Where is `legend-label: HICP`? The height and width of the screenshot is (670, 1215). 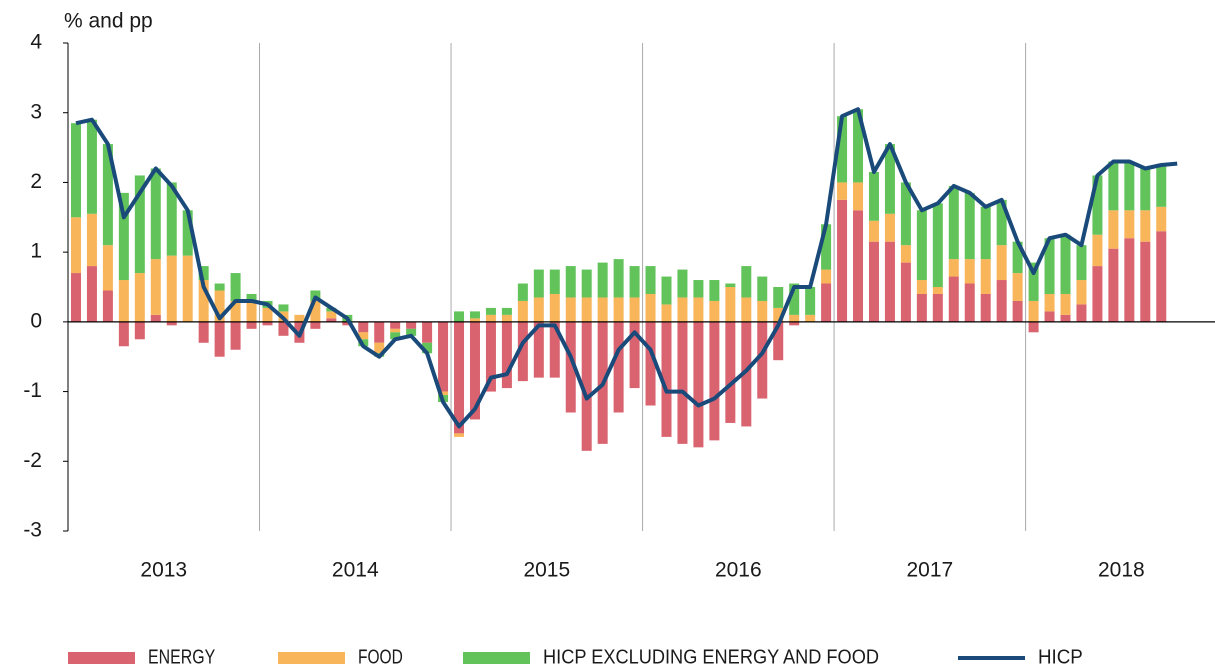 legend-label: HICP is located at coordinates (1060, 657).